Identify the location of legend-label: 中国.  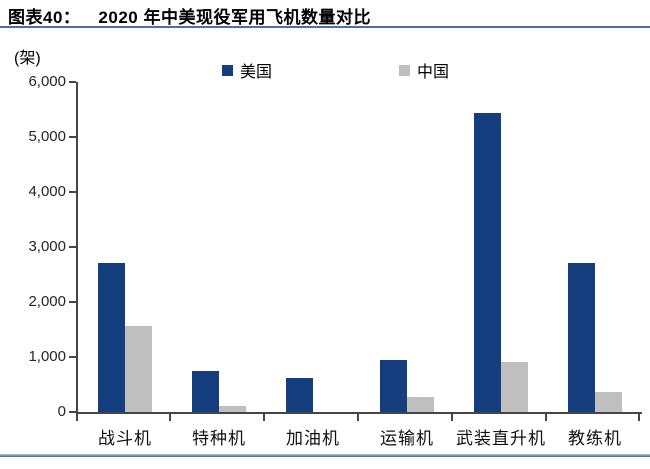
(433, 72).